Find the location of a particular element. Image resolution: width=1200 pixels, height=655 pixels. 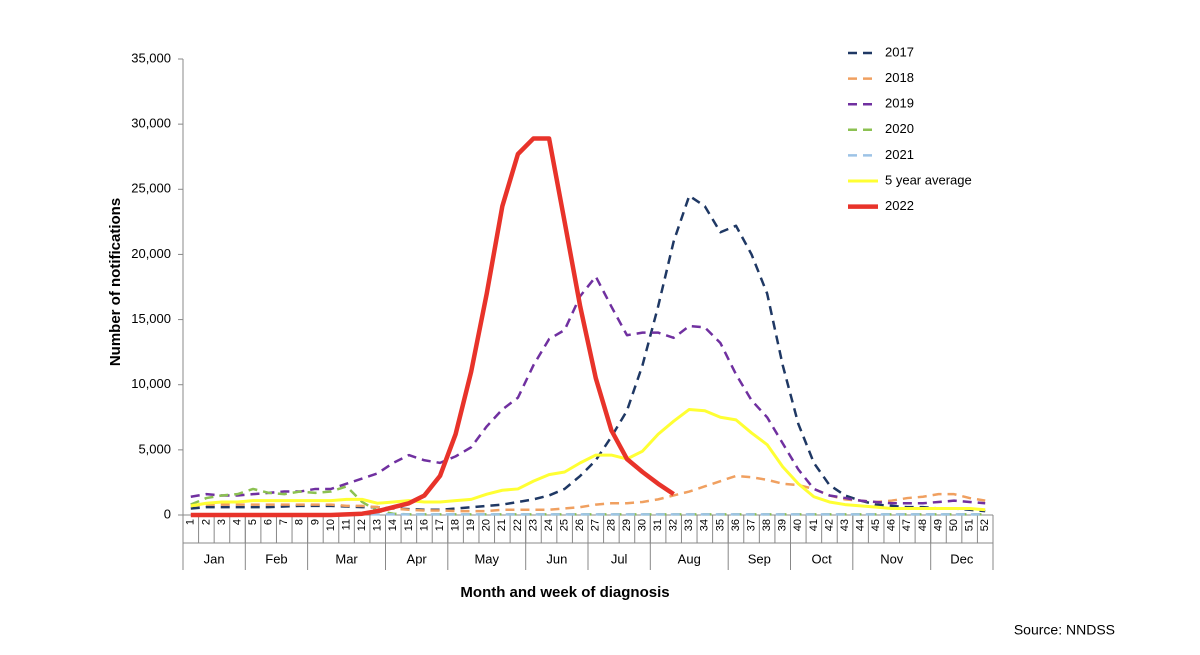

x-tick-label: 44 is located at coordinates (861, 525).